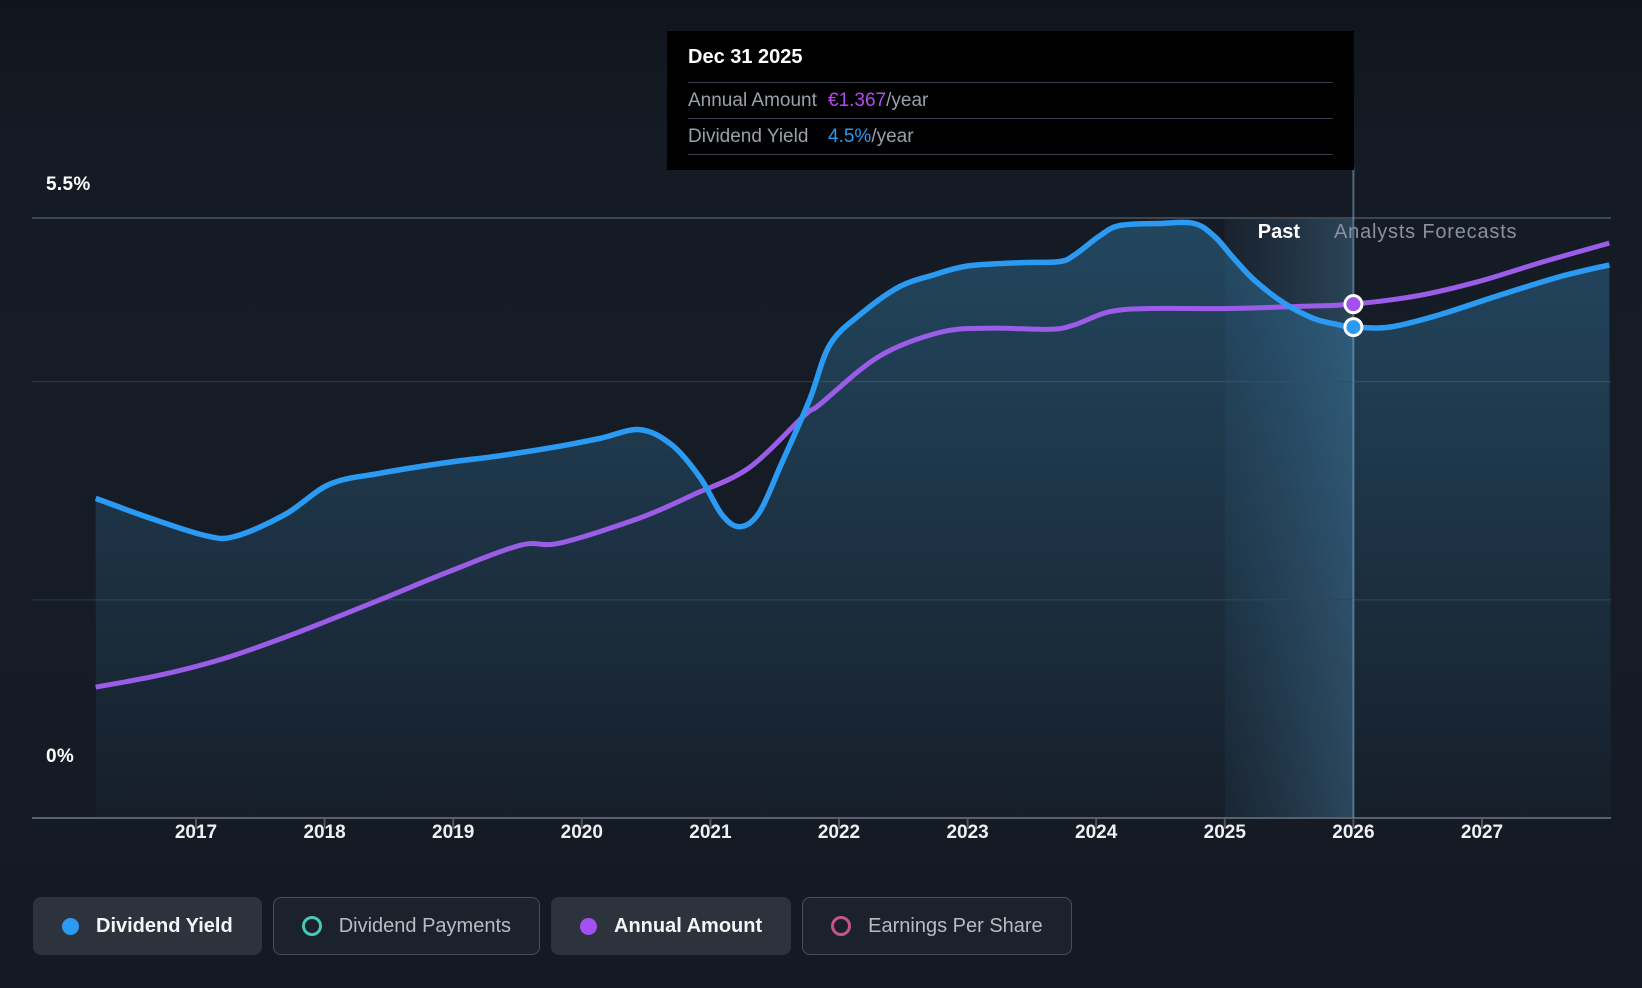 This screenshot has height=988, width=1642. Describe the element at coordinates (748, 136) in the screenshot. I see `tooltip-label: Dividend Yield` at that location.